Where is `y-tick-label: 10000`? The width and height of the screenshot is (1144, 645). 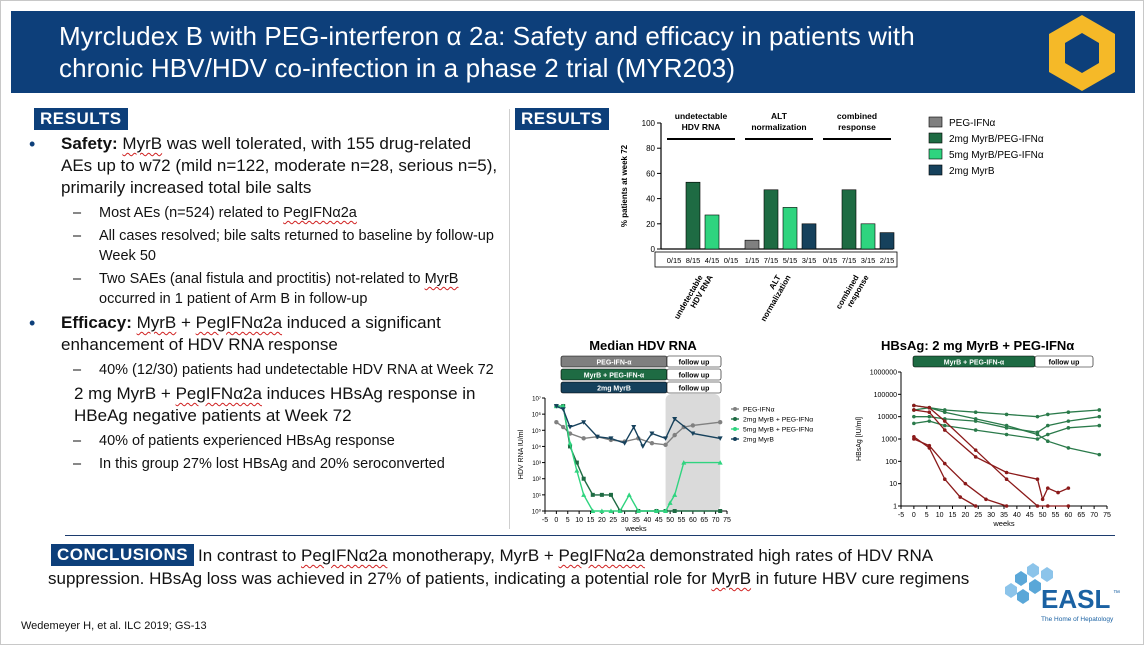 y-tick-label: 10000 is located at coordinates (888, 417).